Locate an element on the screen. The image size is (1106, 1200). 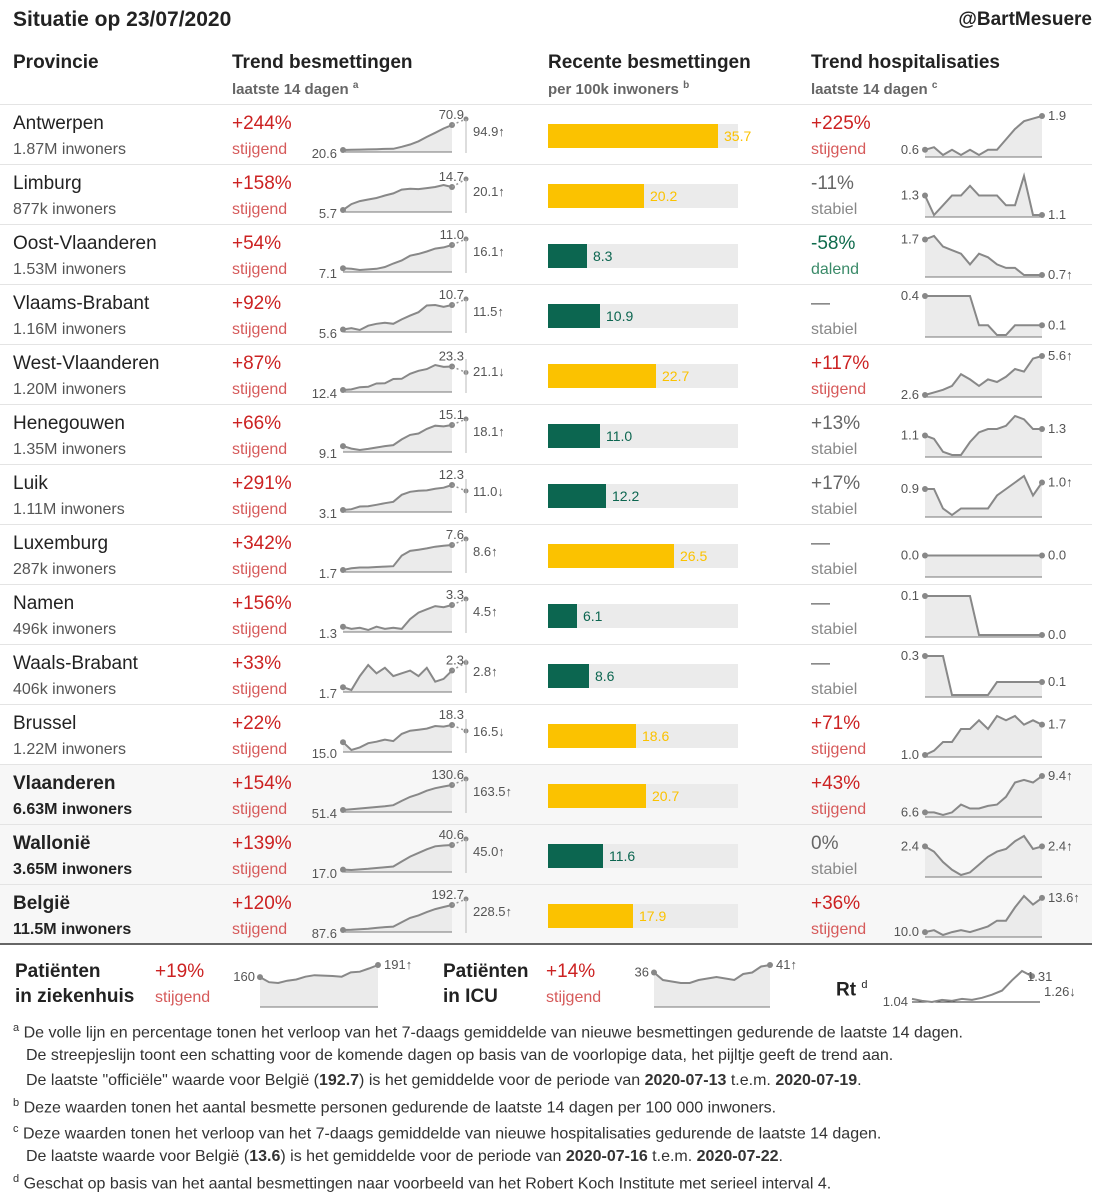
kpi-sparkline: 160 191↑ is located at coordinates (322, 982).